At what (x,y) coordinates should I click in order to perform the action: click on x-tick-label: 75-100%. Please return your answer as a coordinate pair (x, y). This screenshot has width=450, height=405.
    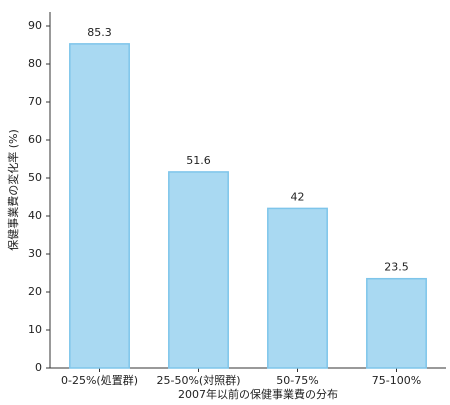
    Looking at the image, I should click on (396, 380).